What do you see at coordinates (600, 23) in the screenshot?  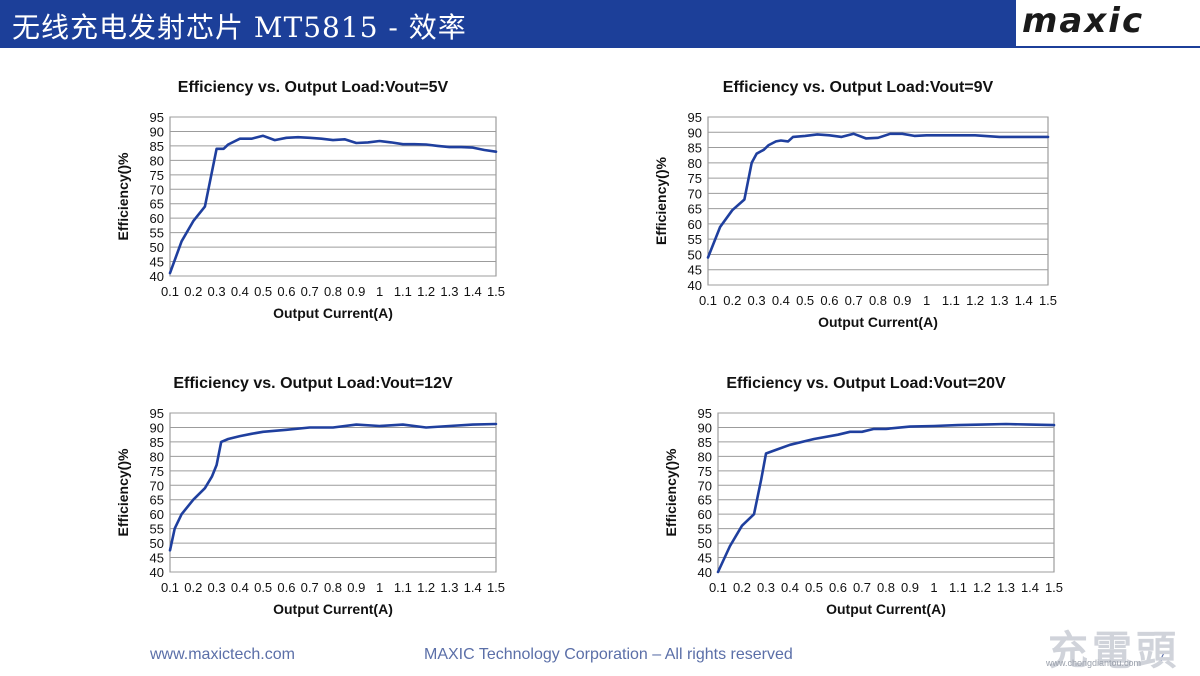 I see `header-bar: 无线充电发射芯片 MT5815 - 效率 maxic` at bounding box center [600, 23].